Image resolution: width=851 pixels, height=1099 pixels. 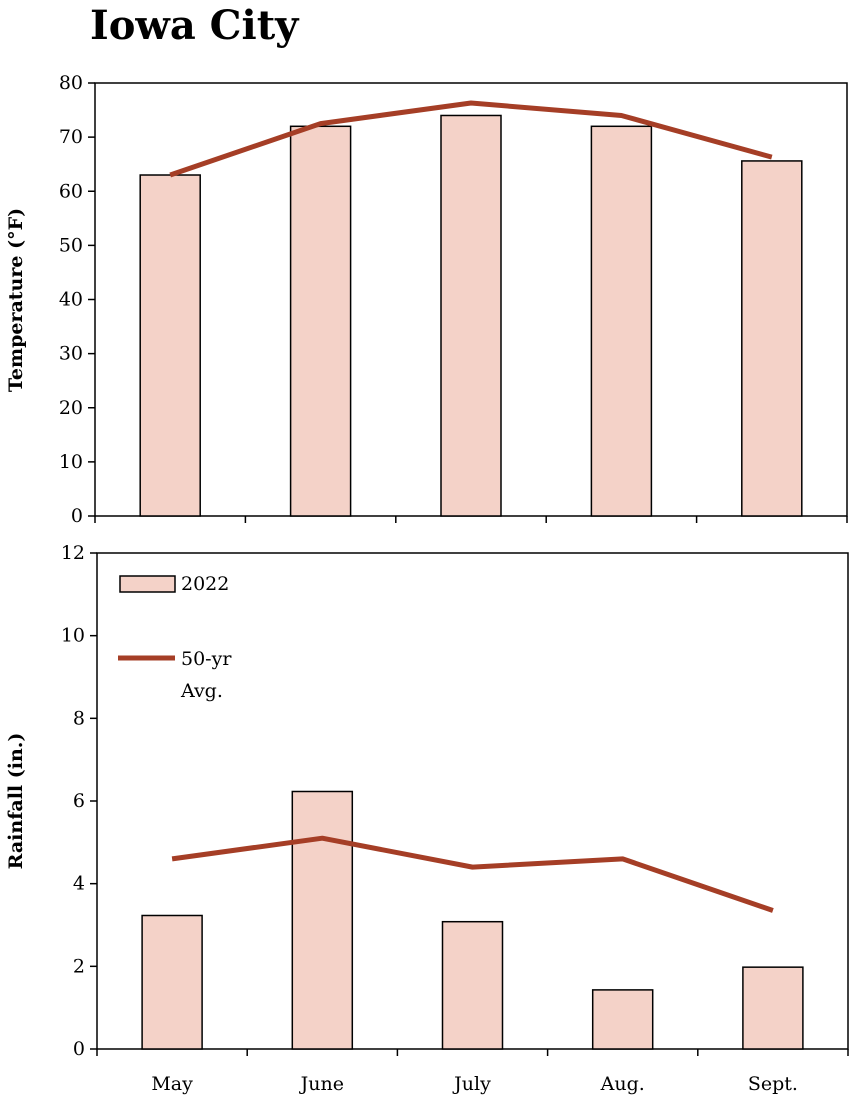 I want to click on rain-x-tick-label: June, so click(x=321, y=1084).